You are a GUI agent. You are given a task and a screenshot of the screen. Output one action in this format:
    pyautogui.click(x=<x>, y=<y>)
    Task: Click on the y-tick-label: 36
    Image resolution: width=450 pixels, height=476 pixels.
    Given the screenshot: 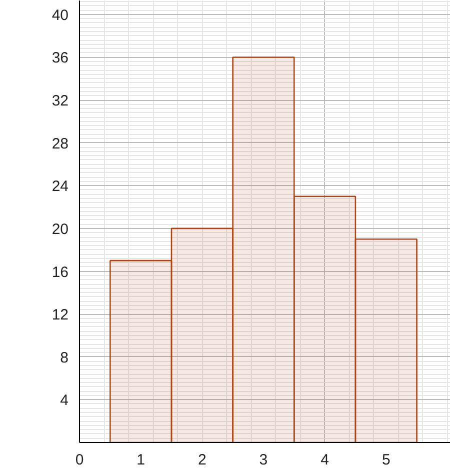 What is the action you would take?
    pyautogui.click(x=60, y=58)
    